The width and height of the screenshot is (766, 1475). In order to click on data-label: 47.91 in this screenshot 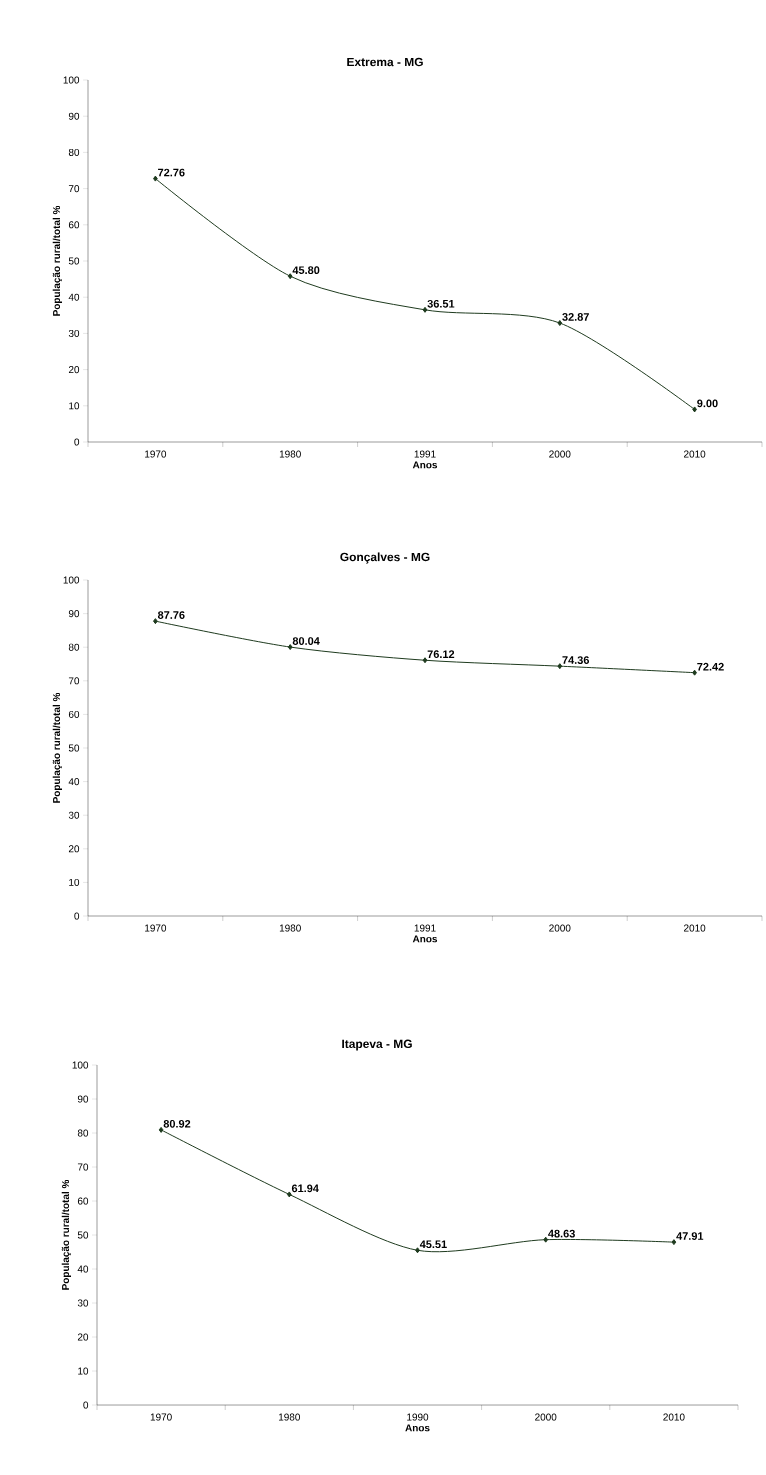, I will do `click(690, 1236)`.